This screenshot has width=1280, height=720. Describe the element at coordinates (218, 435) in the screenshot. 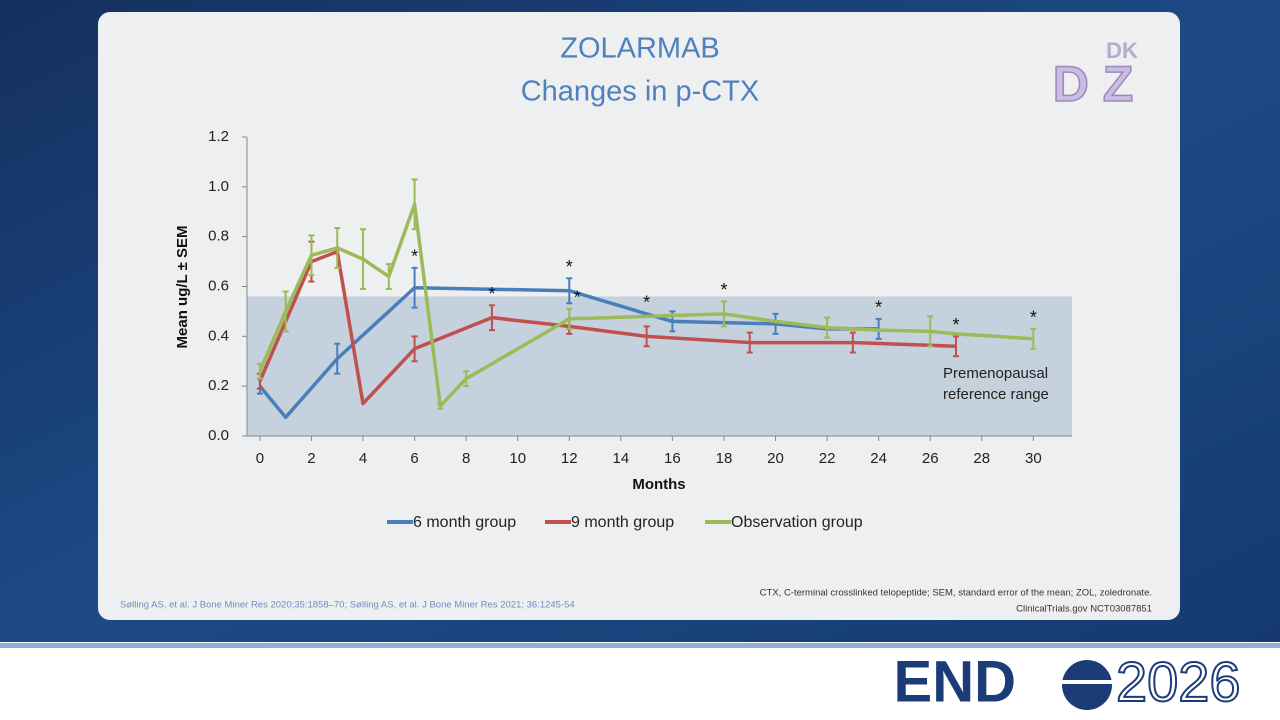

I see `y-tick-label: 0.0` at that location.